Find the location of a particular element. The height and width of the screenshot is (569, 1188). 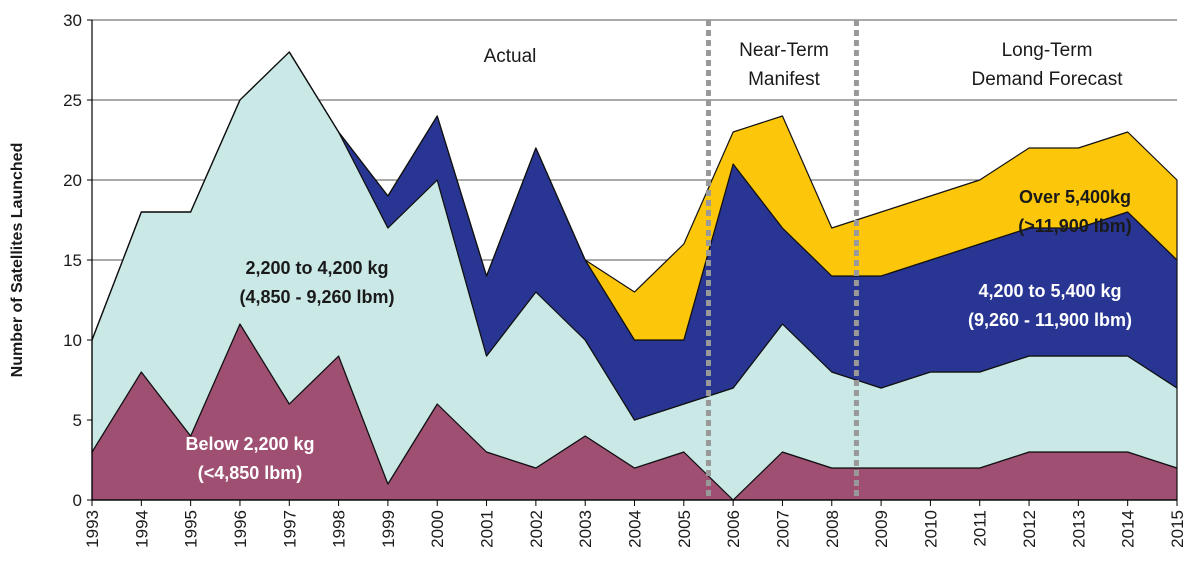

series-label: (9,260 - 11,900 lbm) is located at coordinates (1050, 320).